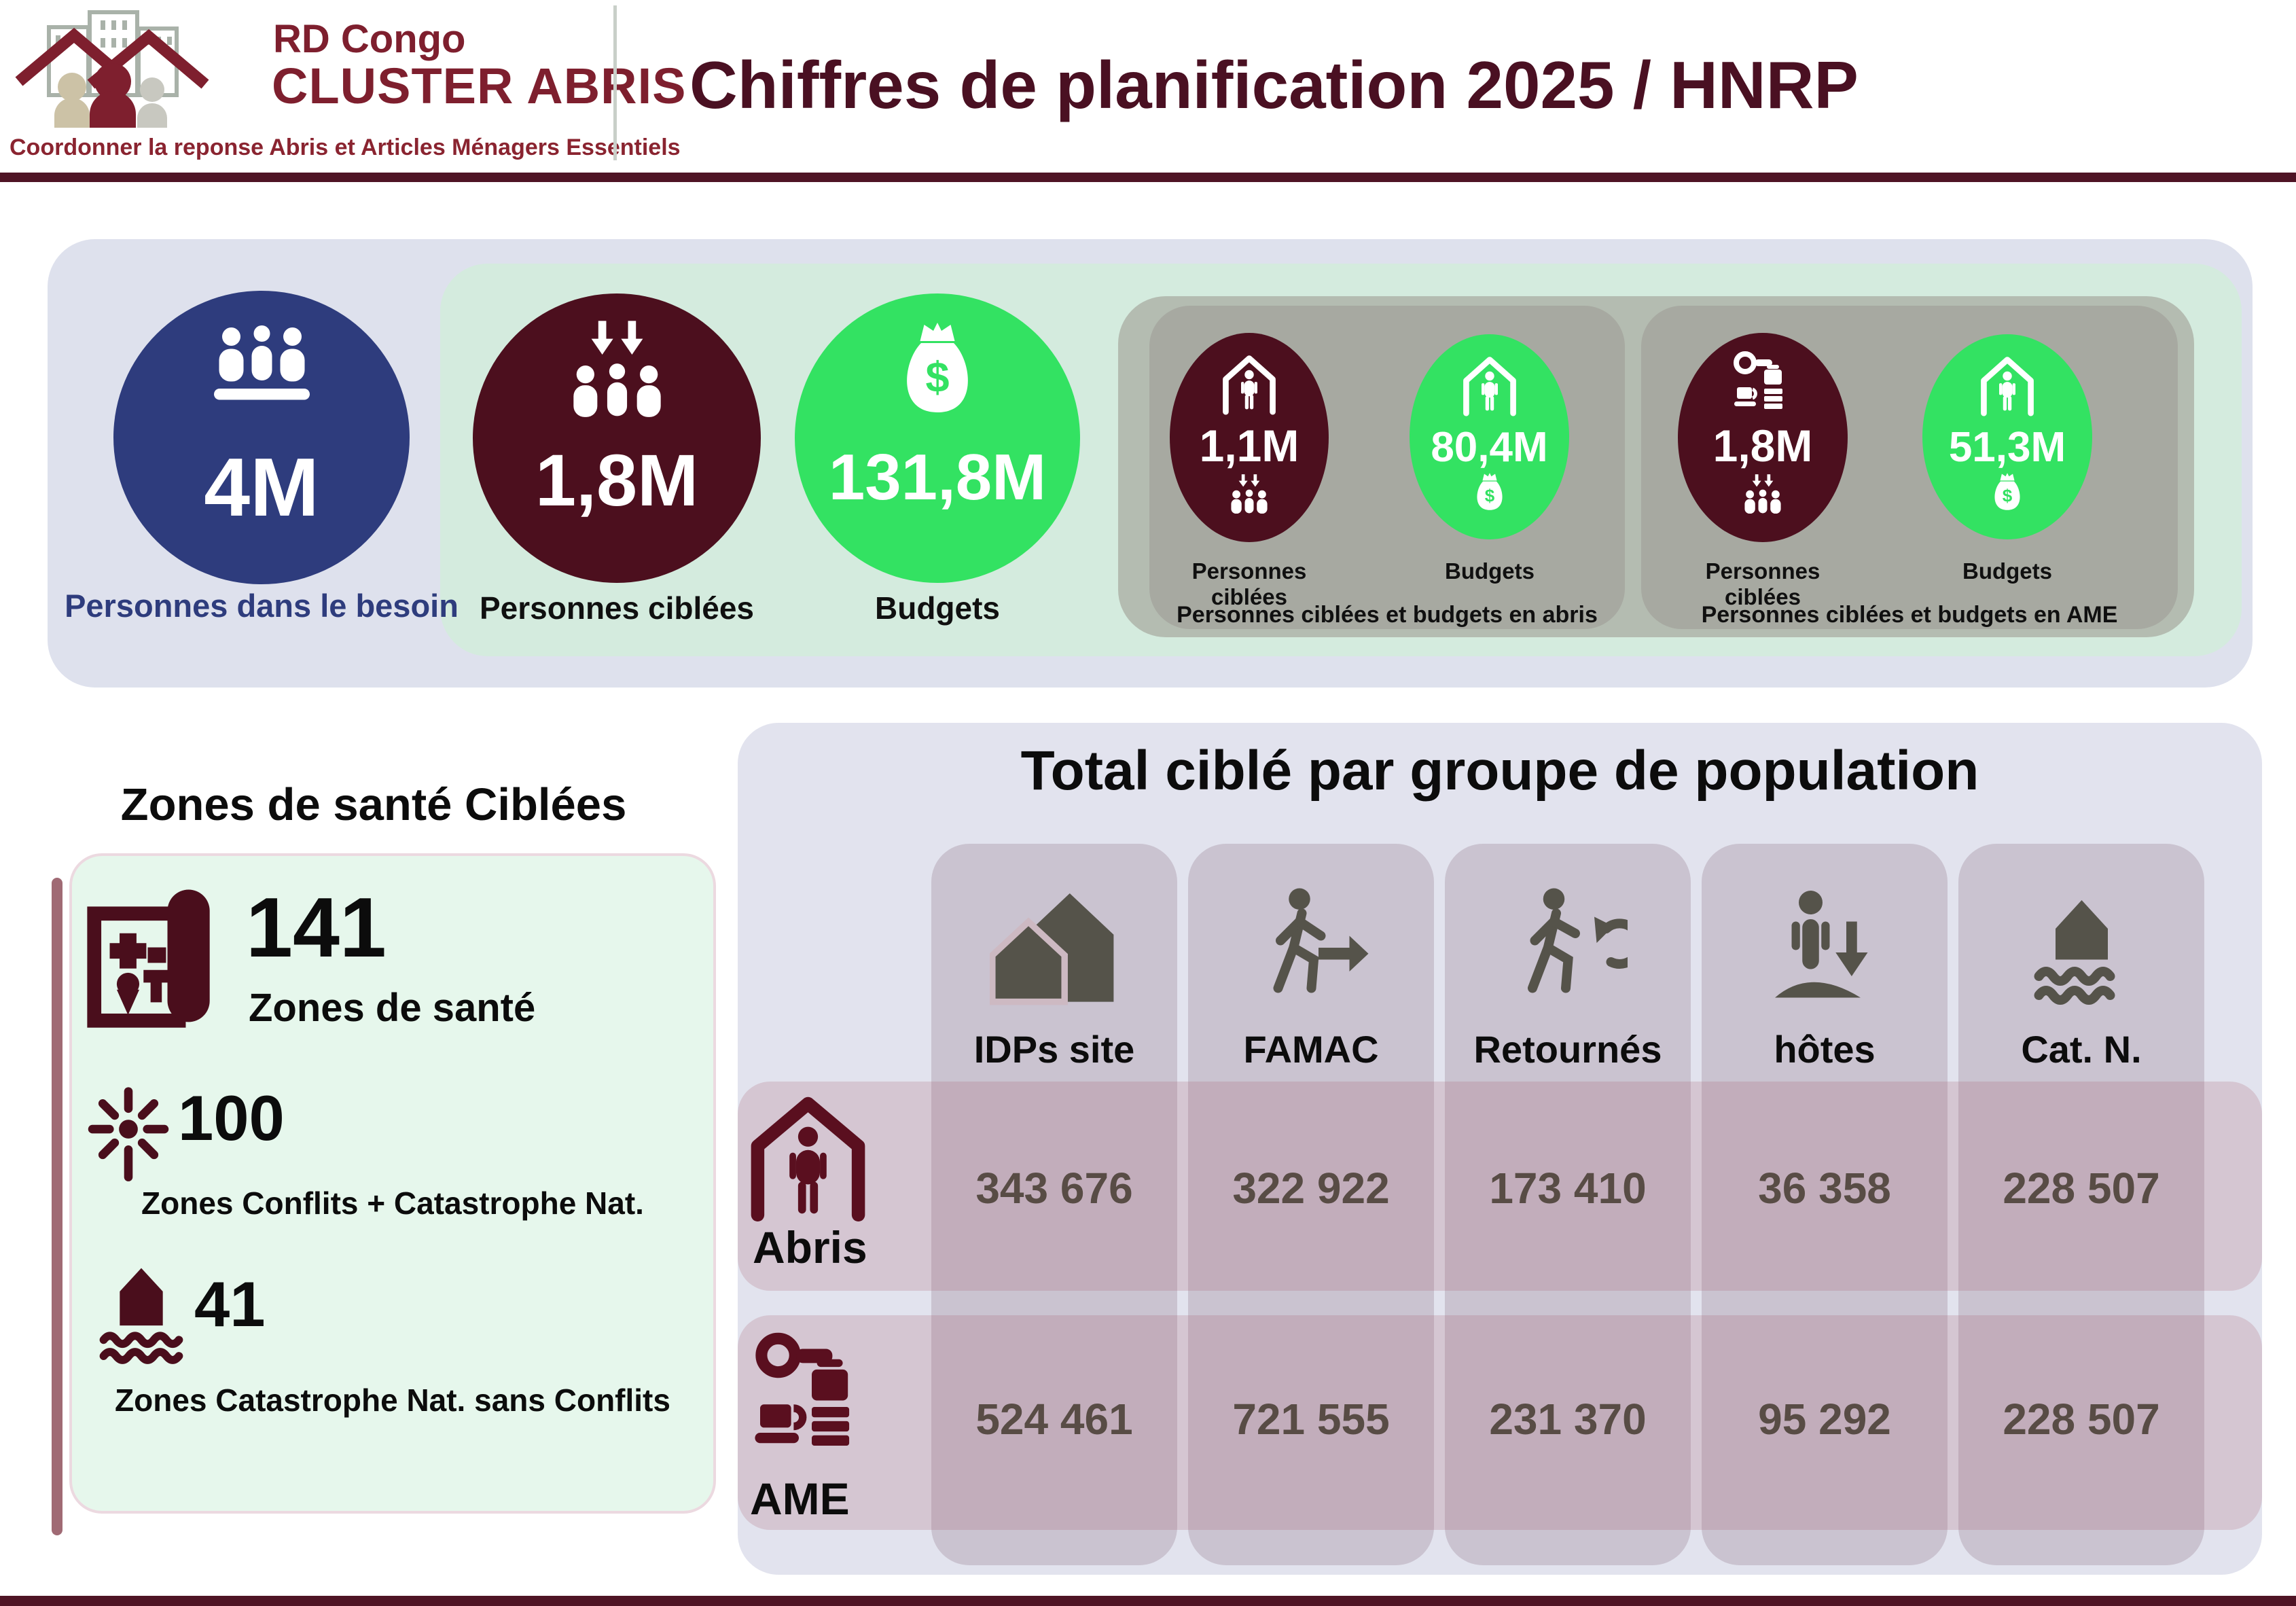 This screenshot has height=1606, width=2296. Describe the element at coordinates (1499, 771) in the screenshot. I see `population-table-title: Total ciblé par groupe de population` at that location.